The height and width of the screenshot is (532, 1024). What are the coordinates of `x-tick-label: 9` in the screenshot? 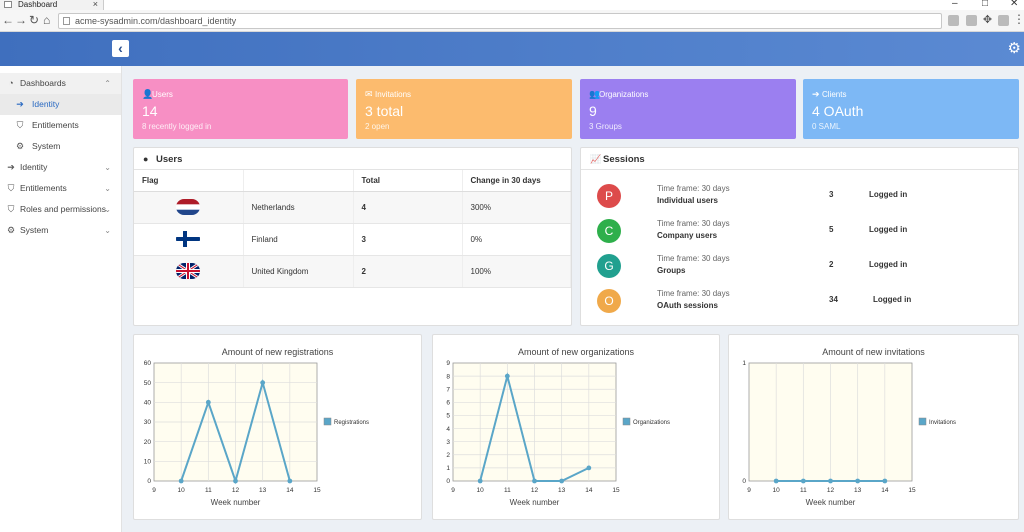 It's located at (453, 490).